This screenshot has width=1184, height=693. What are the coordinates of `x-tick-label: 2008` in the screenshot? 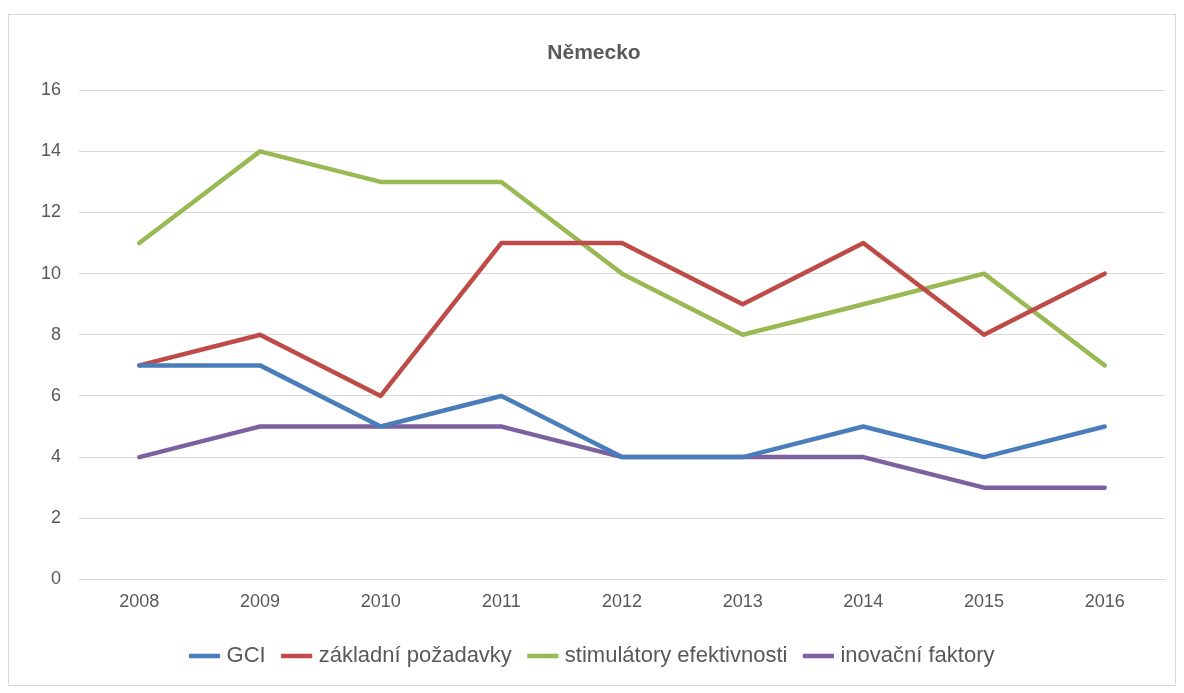 It's located at (139, 601).